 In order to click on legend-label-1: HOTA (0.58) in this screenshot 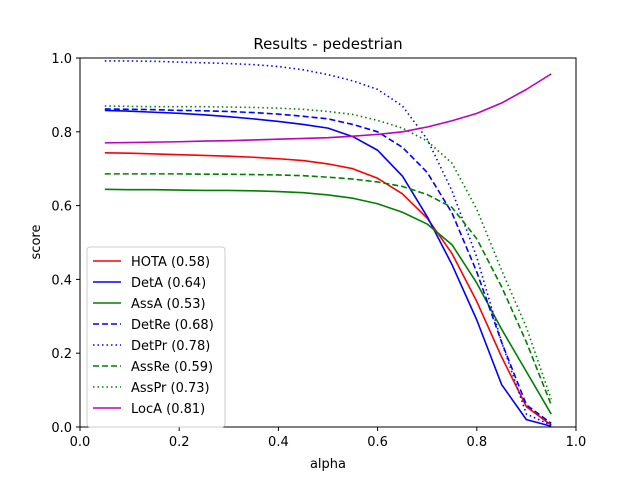, I will do `click(170, 262)`.